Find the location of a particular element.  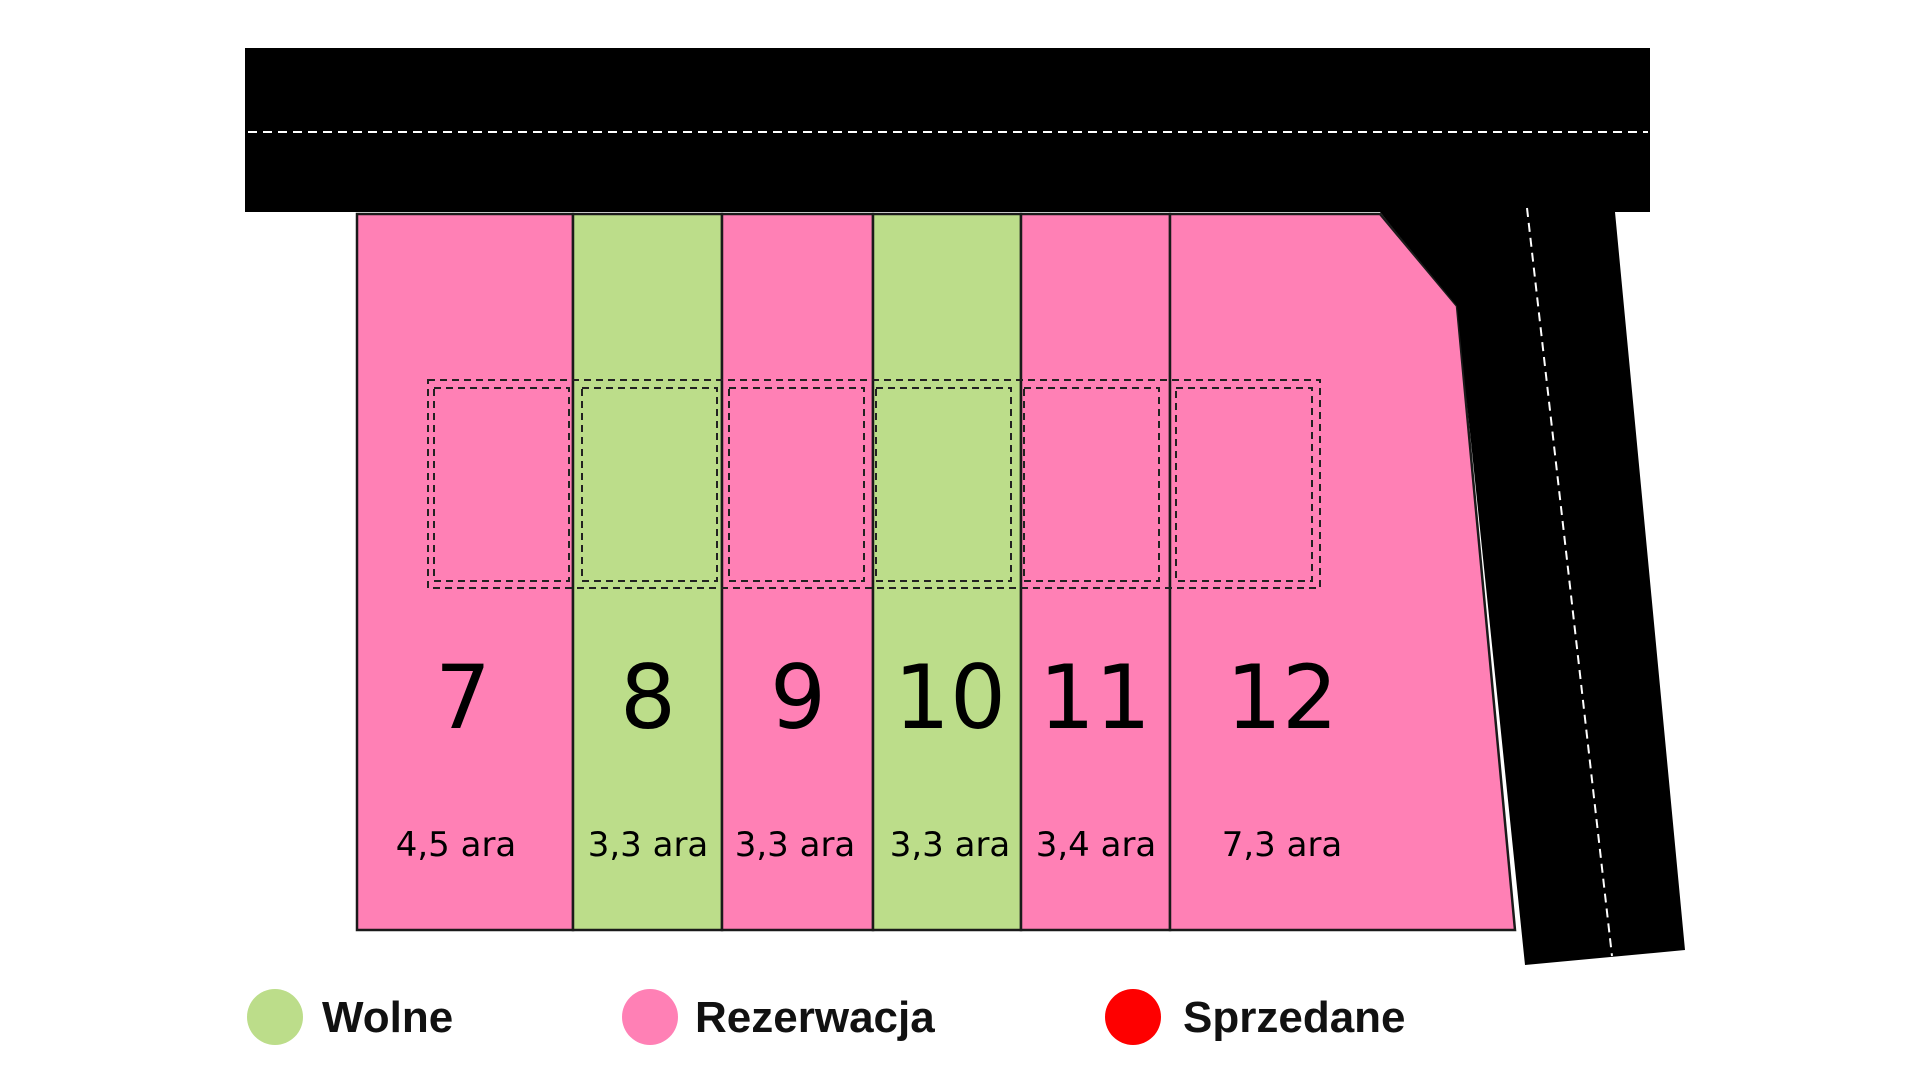

lot-number: 9 is located at coordinates (798, 697).